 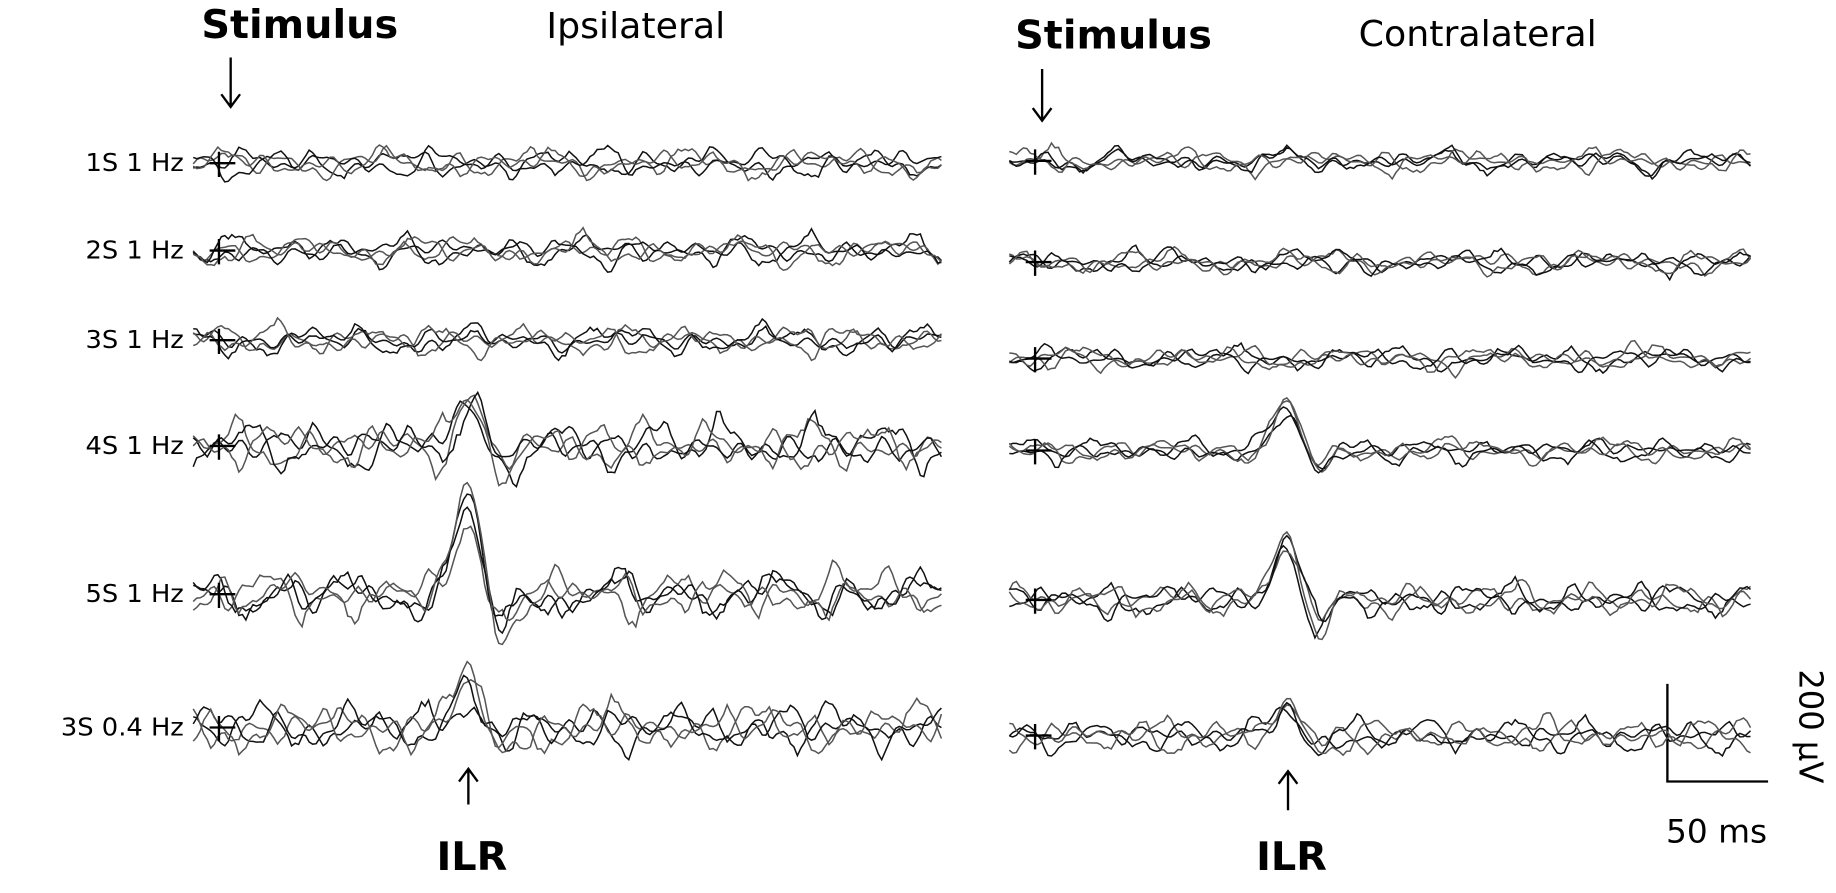 I want to click on scale-bar, so click(x=1717, y=733).